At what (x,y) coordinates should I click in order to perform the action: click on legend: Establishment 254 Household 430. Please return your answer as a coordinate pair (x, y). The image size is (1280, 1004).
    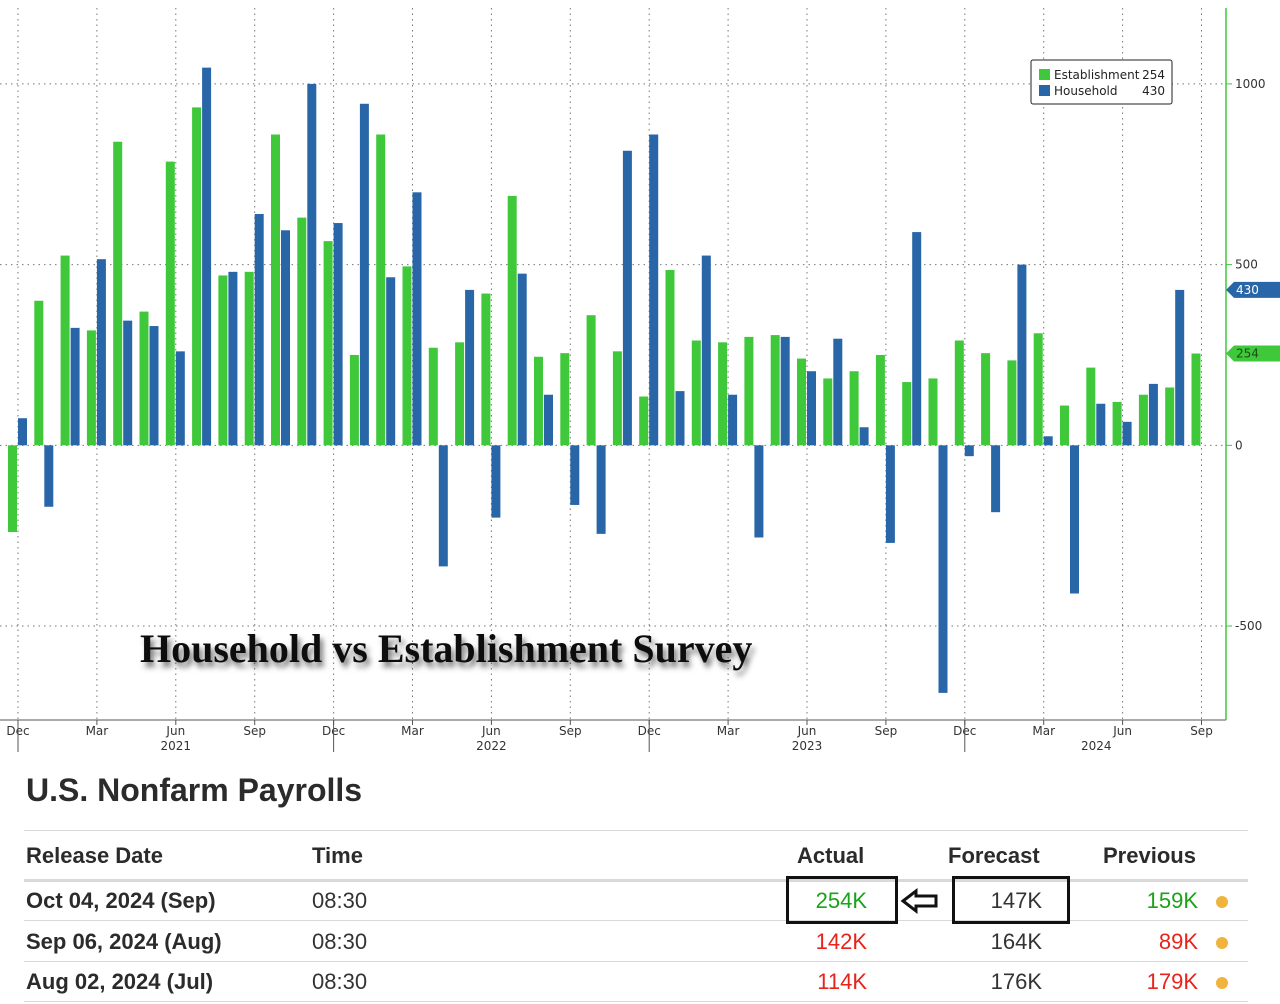
    Looking at the image, I should click on (1101, 82).